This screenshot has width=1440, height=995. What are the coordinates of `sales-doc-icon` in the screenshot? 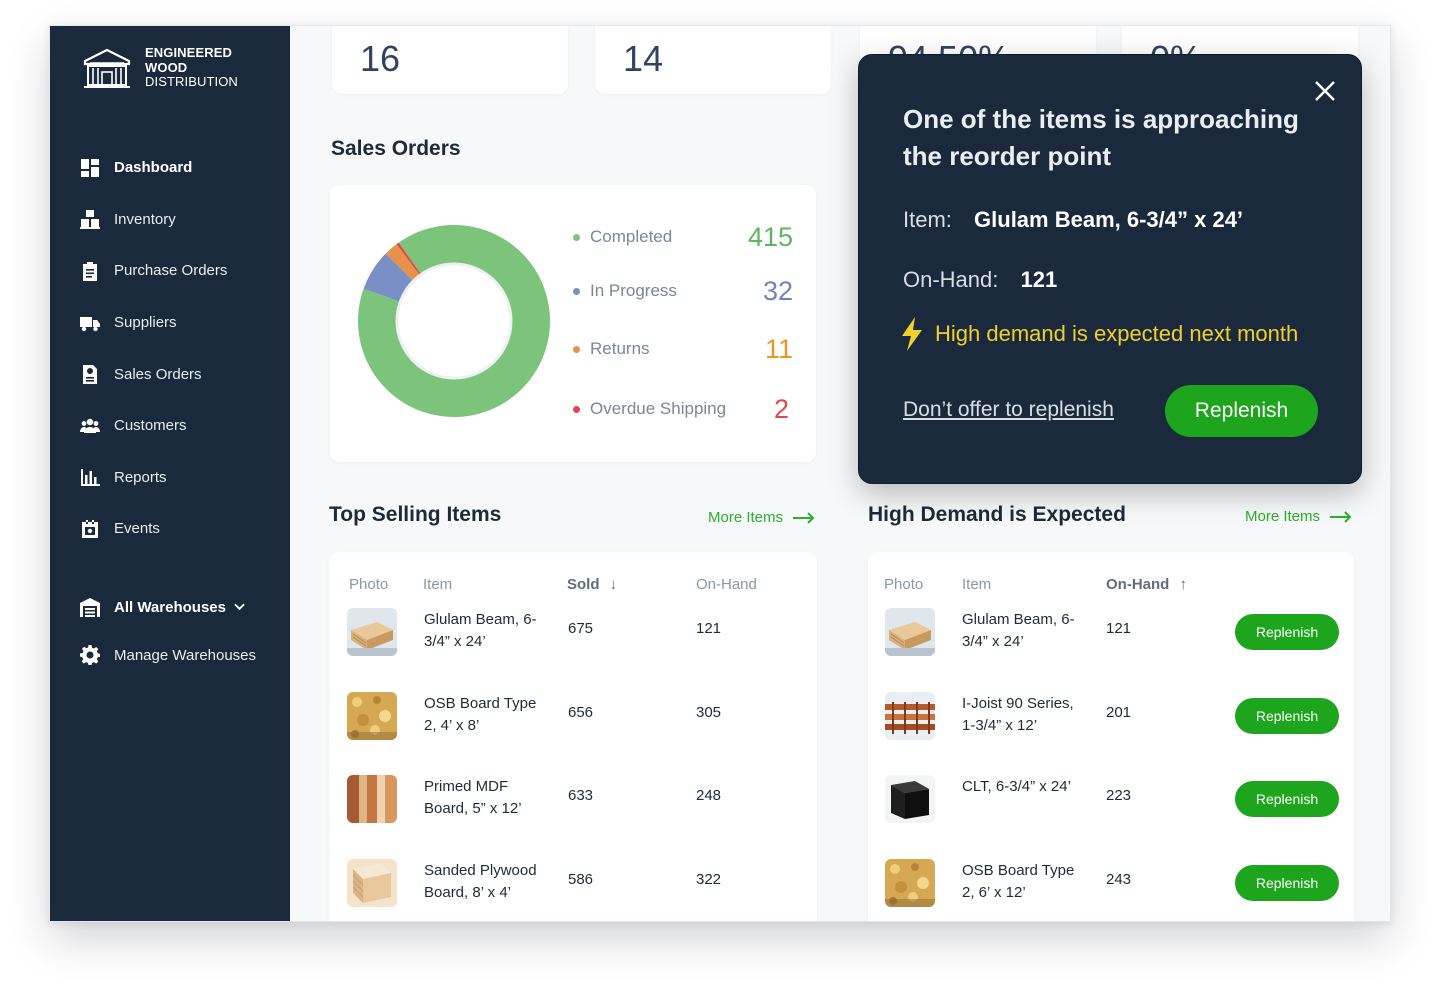 It's located at (90, 375).